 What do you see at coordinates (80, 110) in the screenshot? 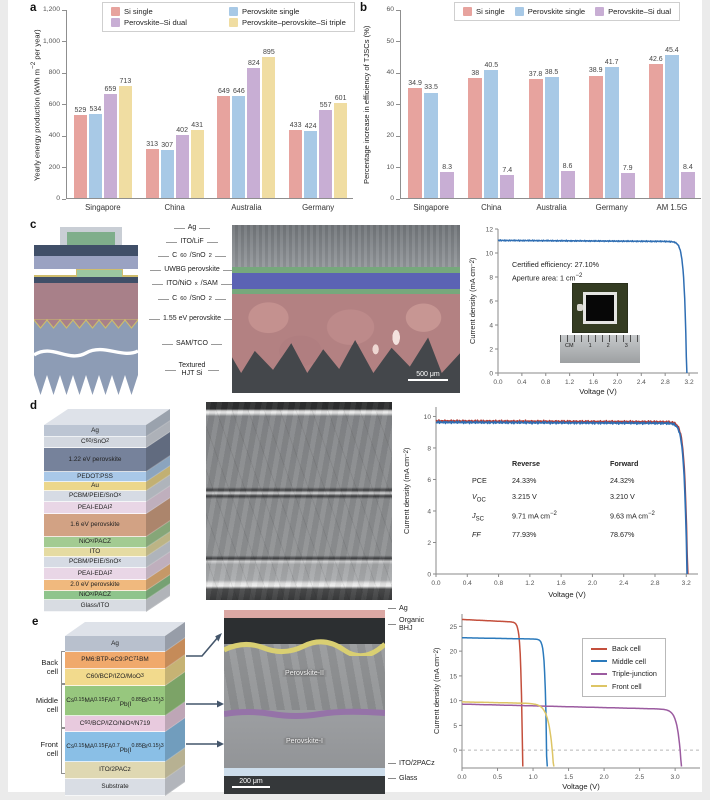
I see `bar-value-label: 529` at bounding box center [80, 110].